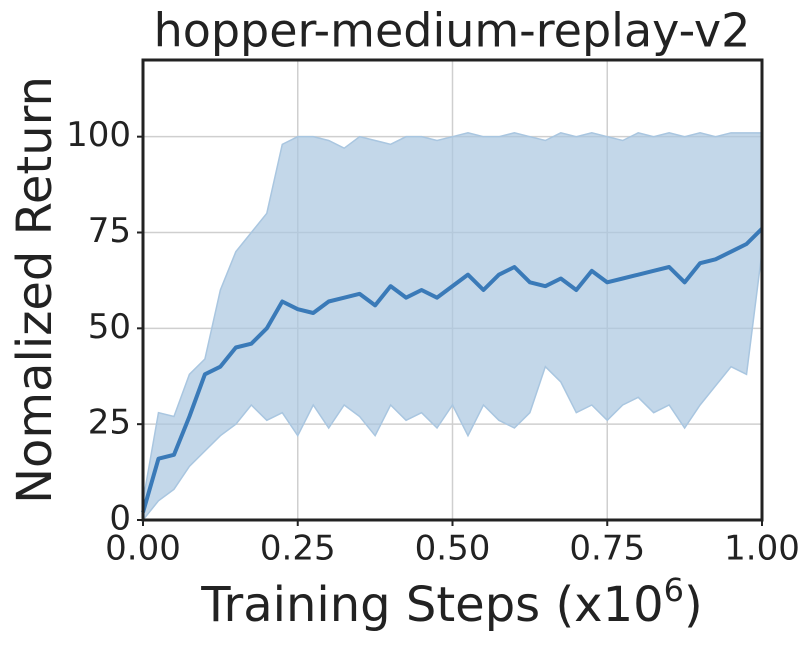  What do you see at coordinates (607, 549) in the screenshot?
I see `x-tick-label: 0.75` at bounding box center [607, 549].